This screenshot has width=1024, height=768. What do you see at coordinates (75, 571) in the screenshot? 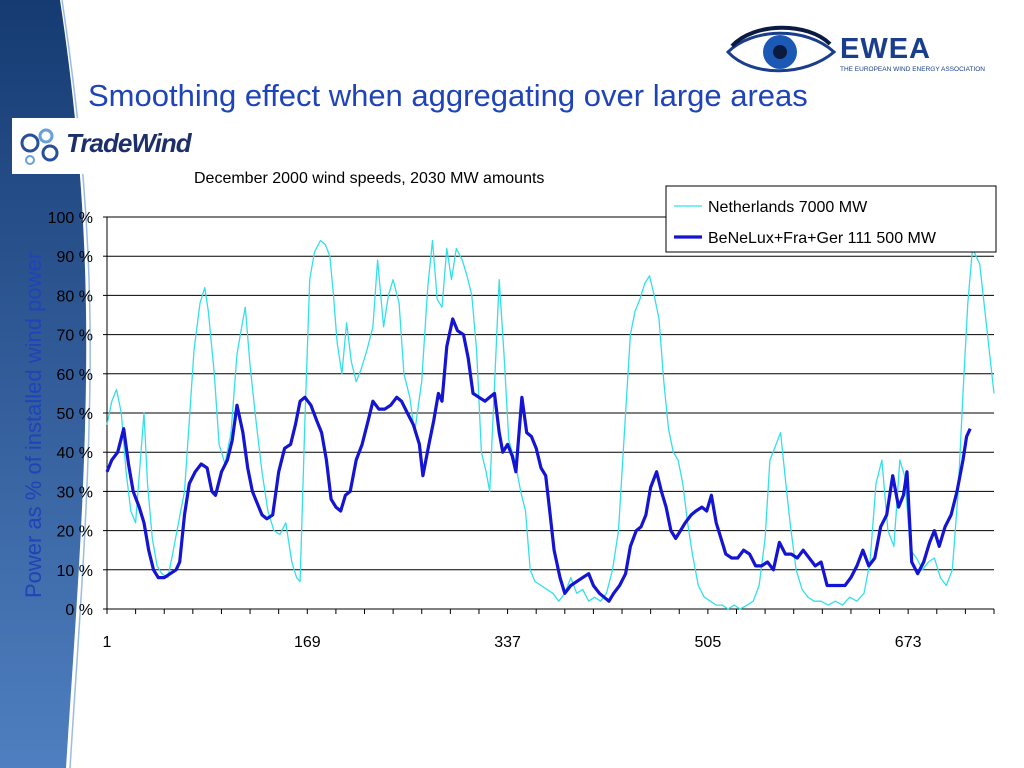
I see `y-tick-label: 10 %` at bounding box center [75, 571].